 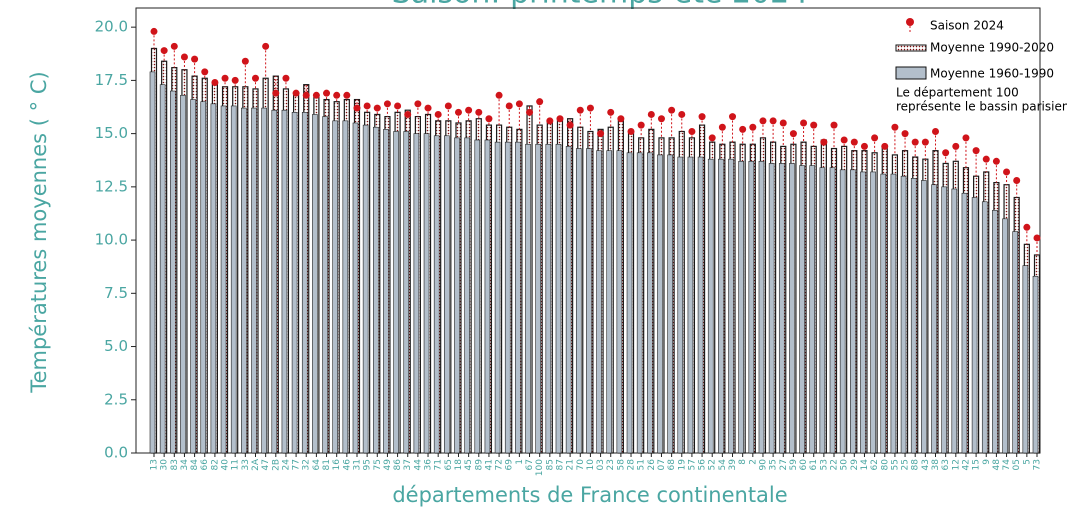 What do you see at coordinates (692, 464) in the screenshot?
I see `x-tick-label: 57` at bounding box center [692, 464].